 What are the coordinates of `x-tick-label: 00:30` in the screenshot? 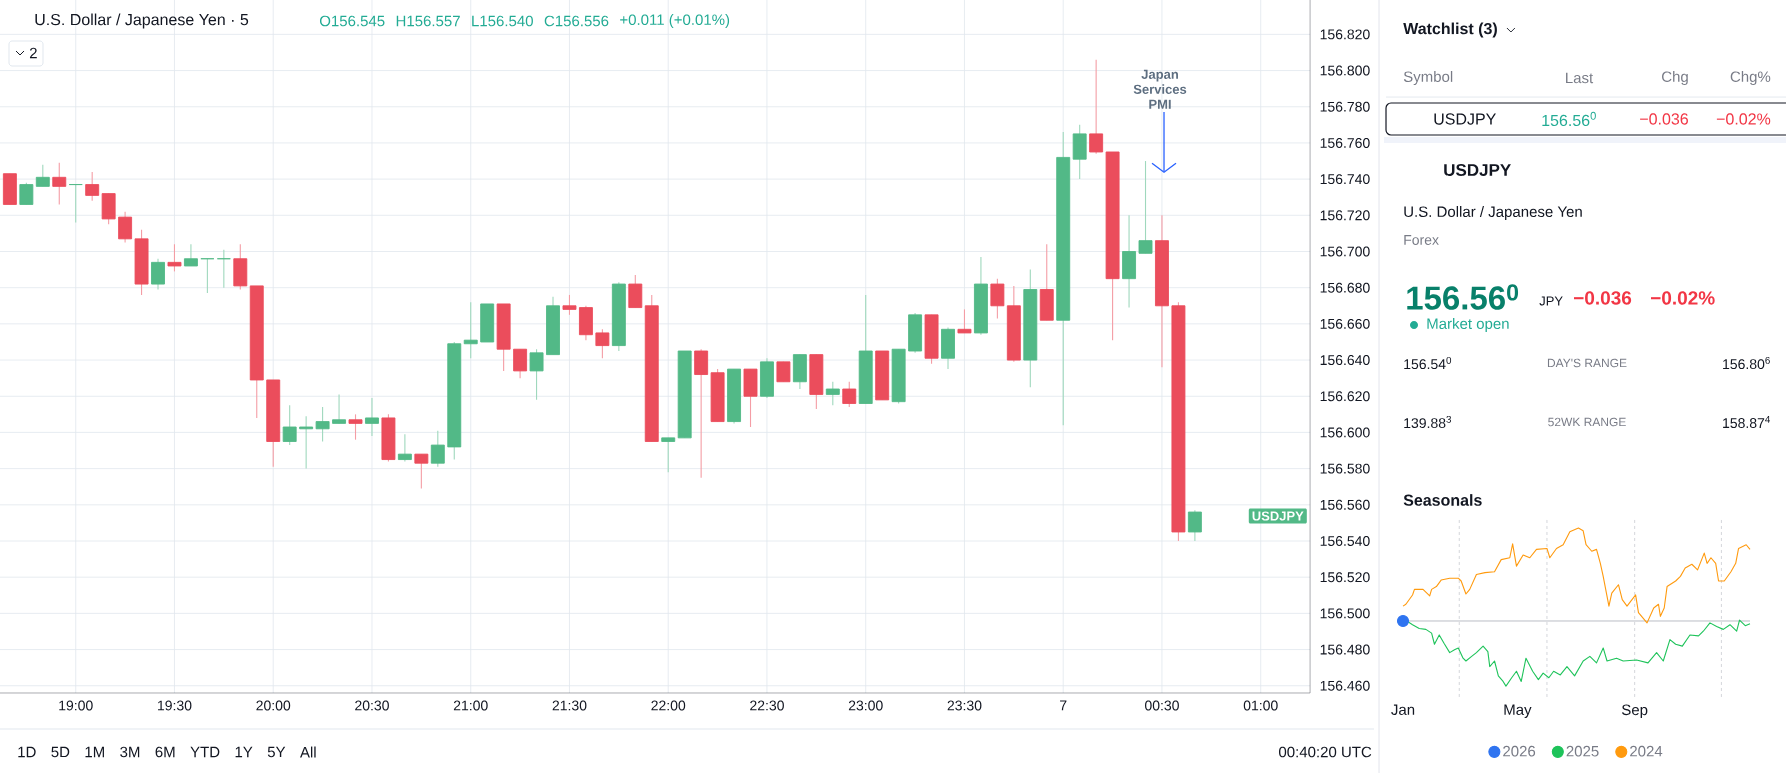 It's located at (1162, 705).